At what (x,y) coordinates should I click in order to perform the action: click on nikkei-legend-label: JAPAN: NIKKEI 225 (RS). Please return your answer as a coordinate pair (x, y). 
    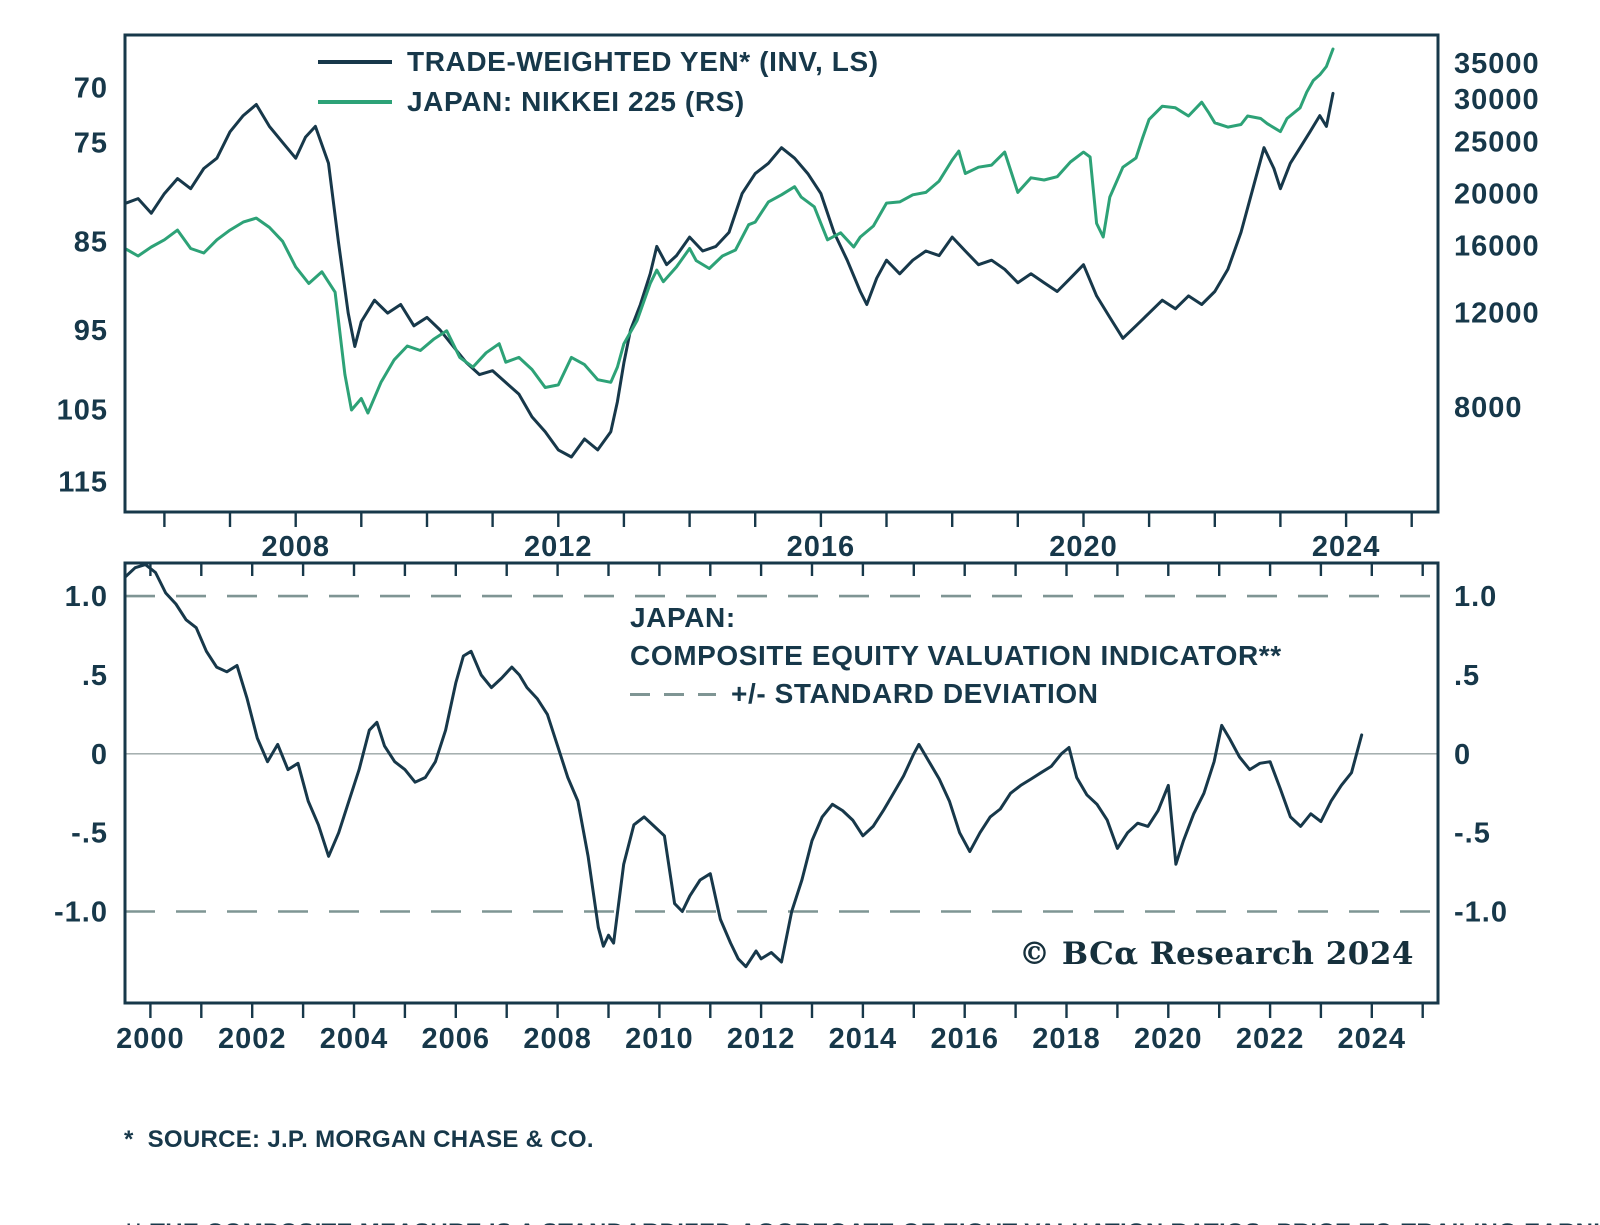
    Looking at the image, I should click on (576, 101).